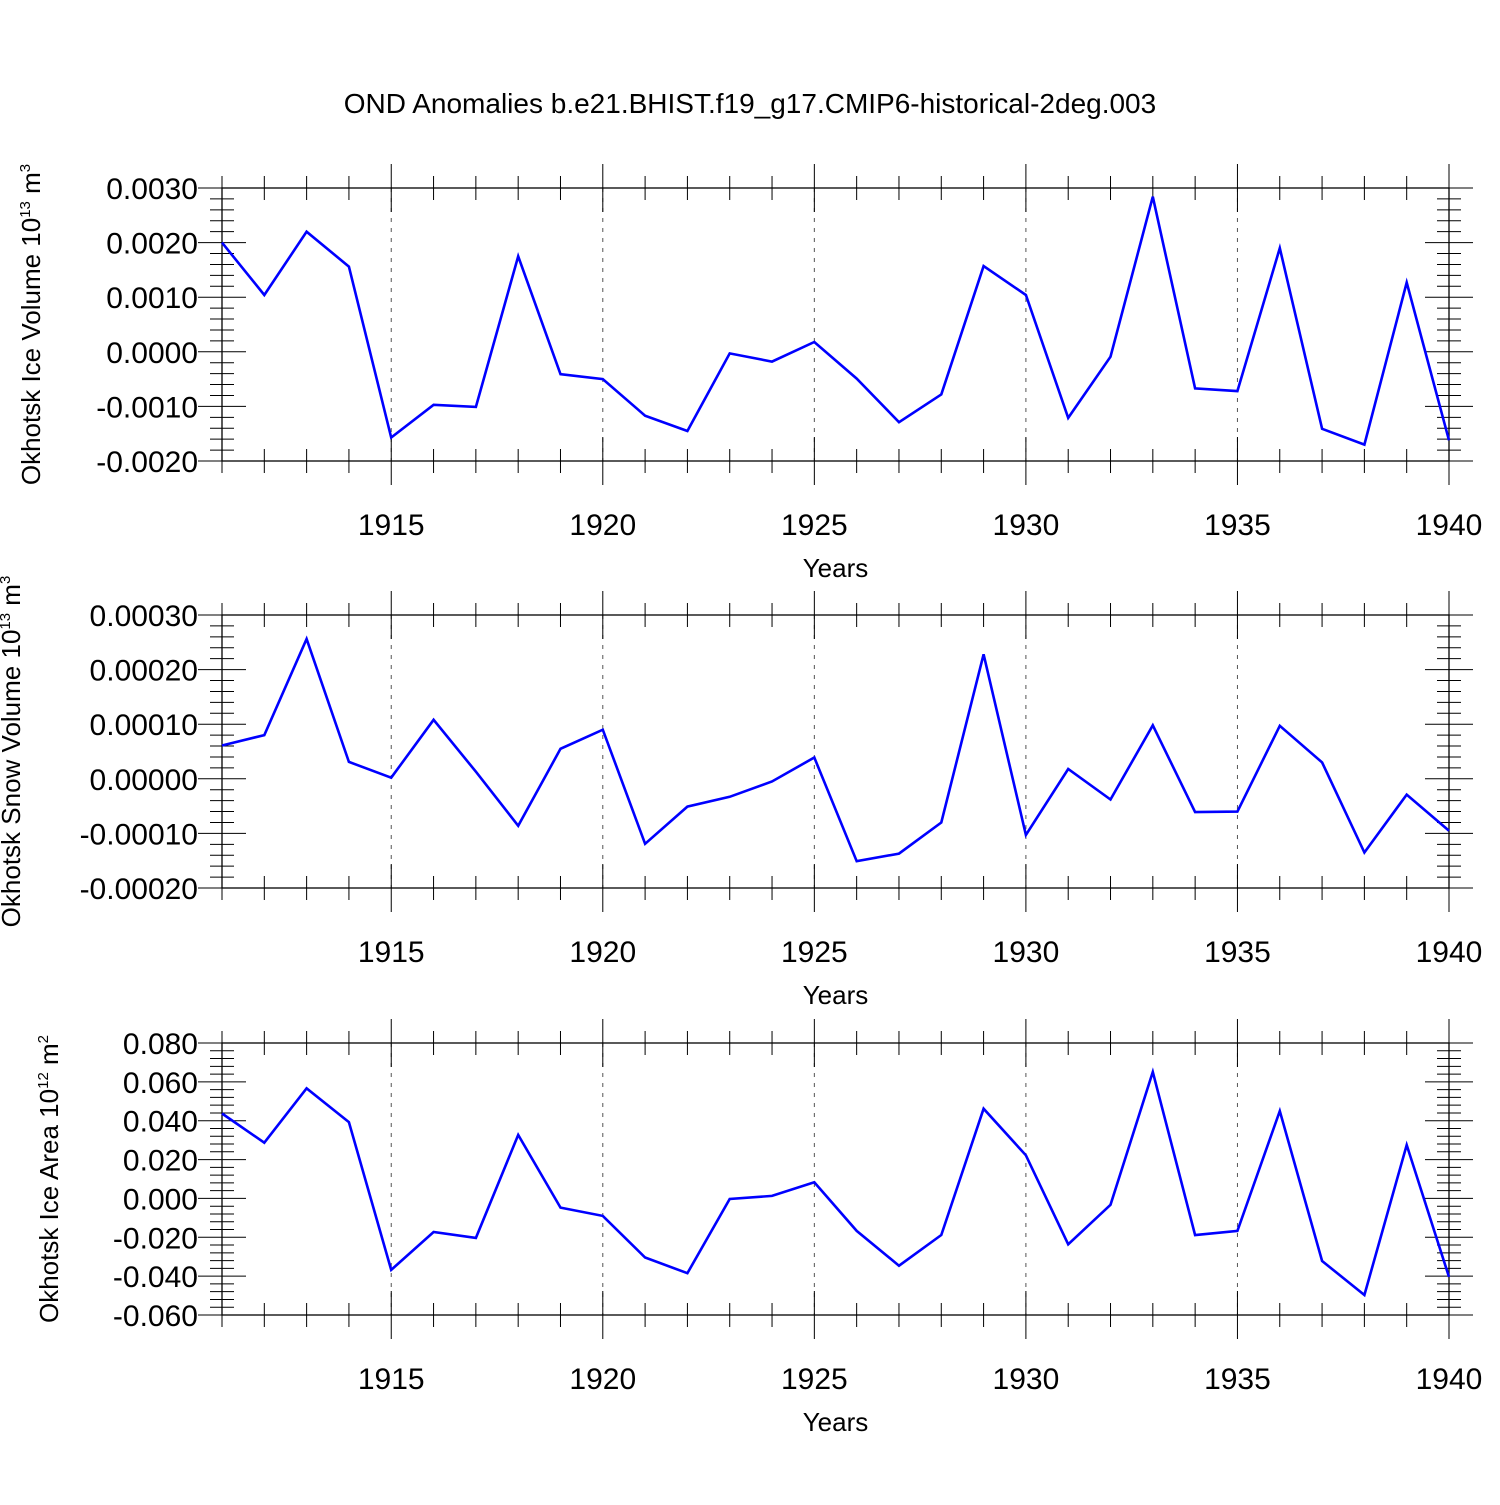  Describe the element at coordinates (139, 834) in the screenshot. I see `y-tick-label: -0.00010` at that location.